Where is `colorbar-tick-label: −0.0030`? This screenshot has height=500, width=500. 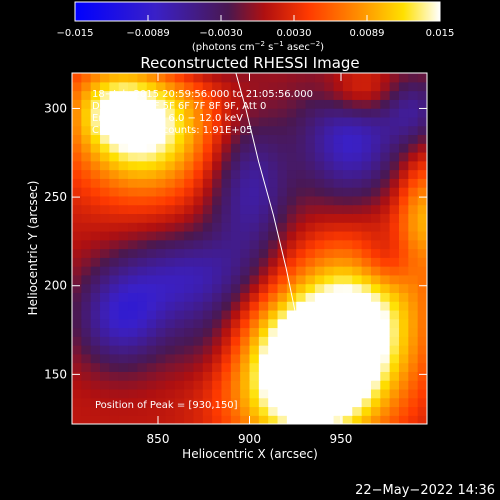 colorbar-tick-label: −0.0030 is located at coordinates (220, 33).